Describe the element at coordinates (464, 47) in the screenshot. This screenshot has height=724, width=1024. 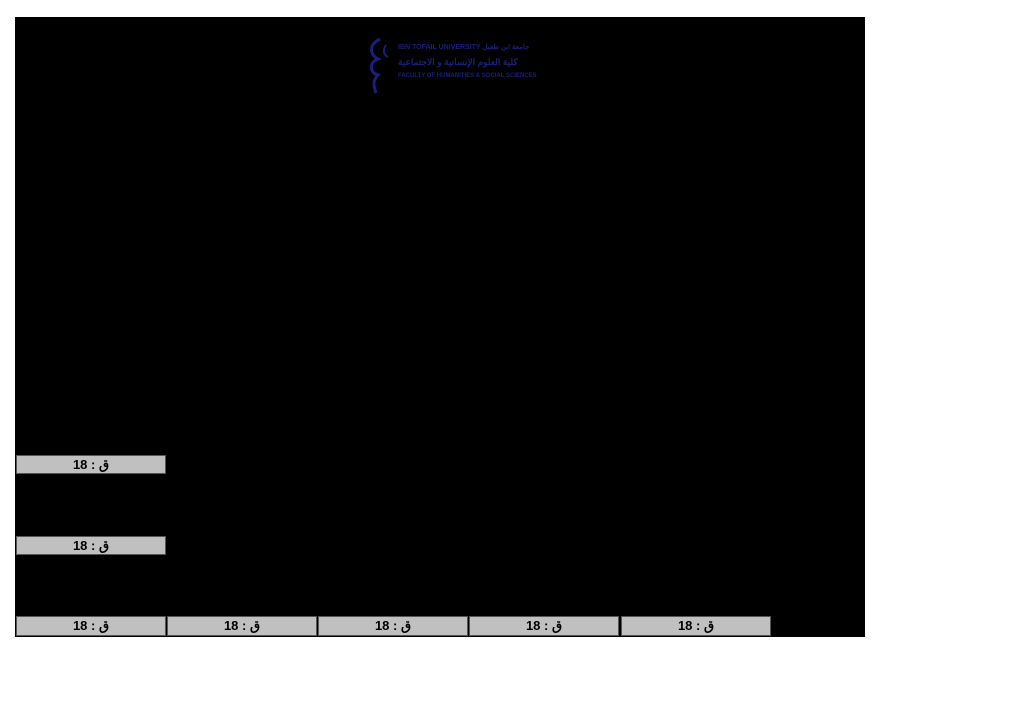
I see `logo-line-1: IBN TOFAIL UNIVERSITY جامعة ابن طفيل` at that location.